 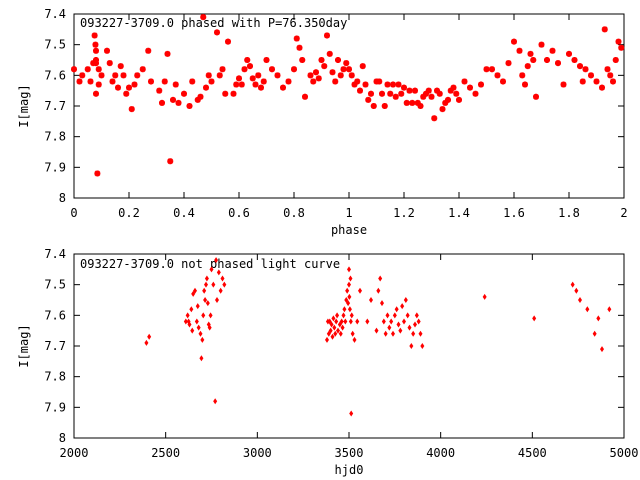 What do you see at coordinates (55, 137) in the screenshot?
I see `y-tick-label: 7.8` at bounding box center [55, 137].